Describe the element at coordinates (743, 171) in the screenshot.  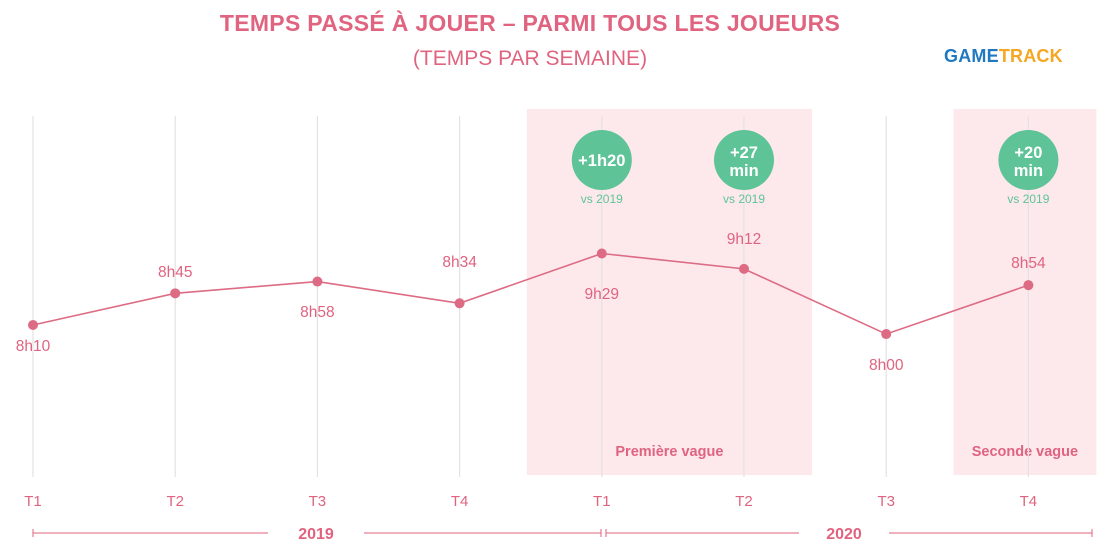
I see `badge-line2-1: min` at that location.